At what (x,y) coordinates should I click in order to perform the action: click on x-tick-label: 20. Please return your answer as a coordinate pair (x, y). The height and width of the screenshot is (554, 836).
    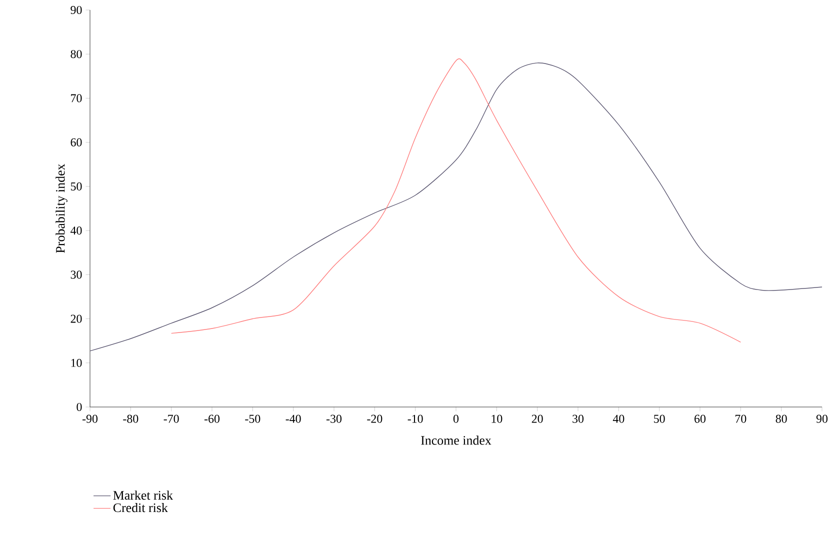
    Looking at the image, I should click on (537, 418).